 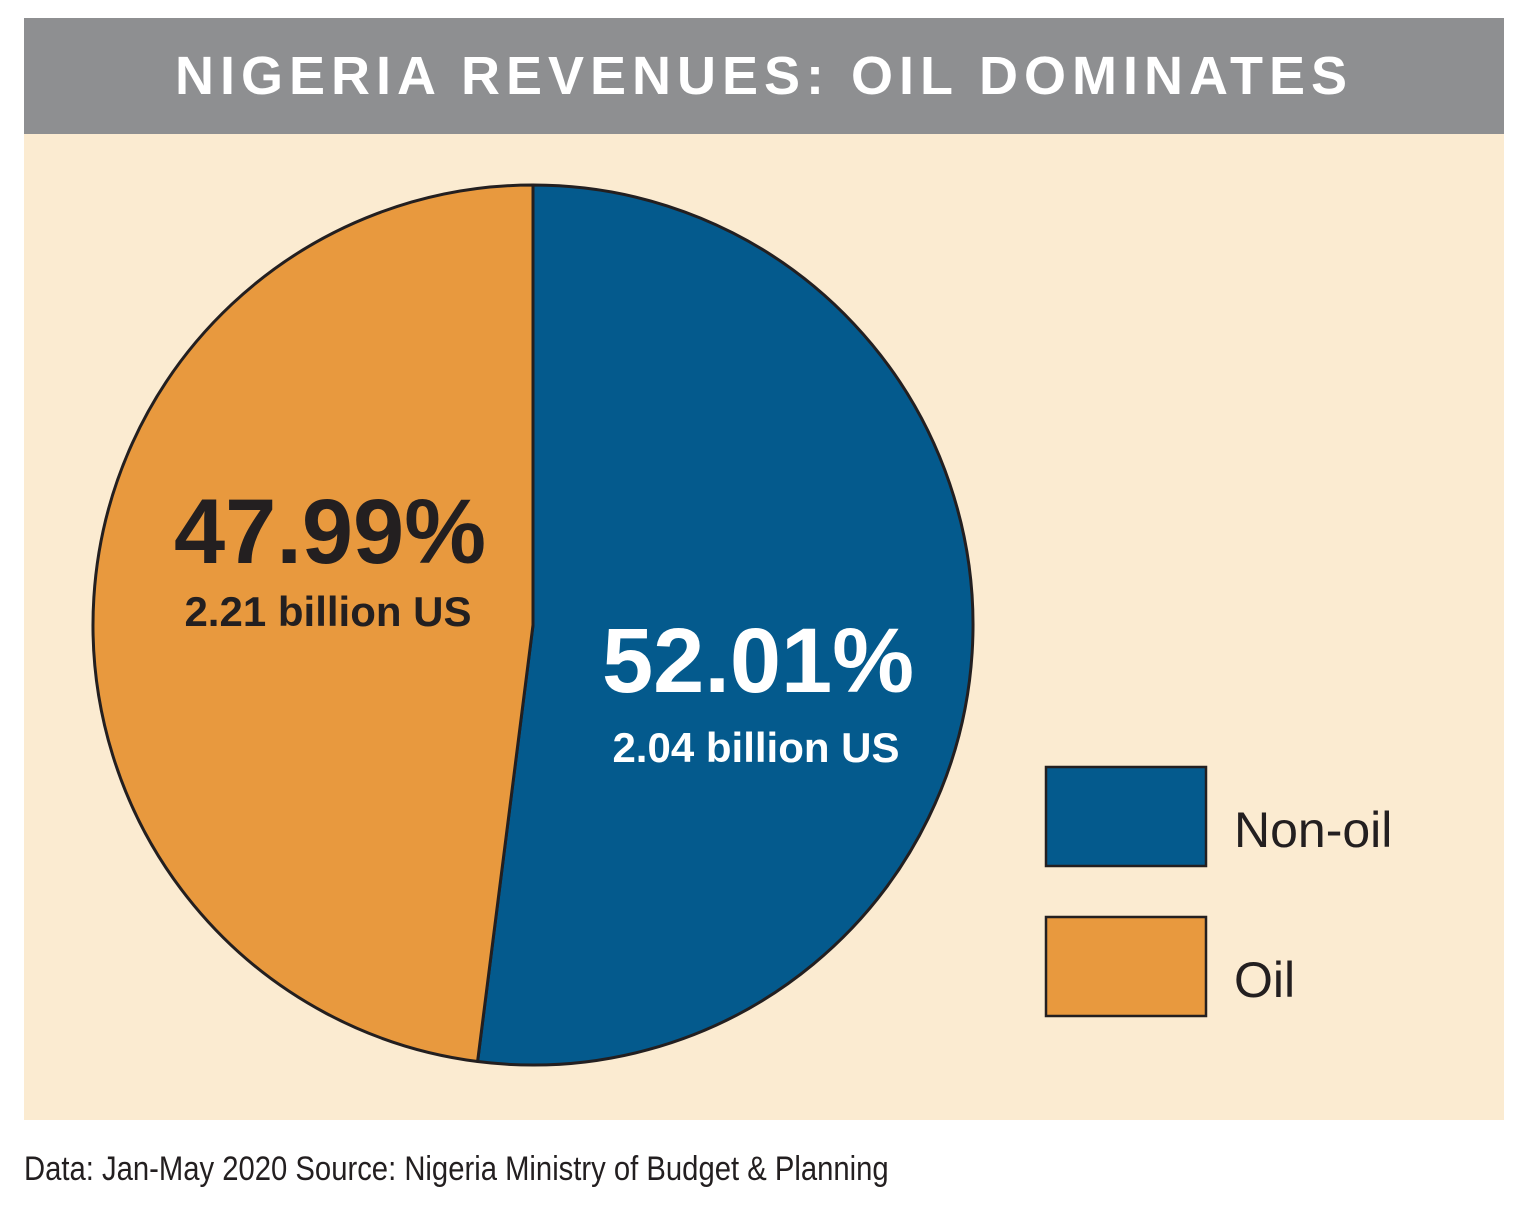 I want to click on legend-label-oil: Oil, so click(x=1264, y=980).